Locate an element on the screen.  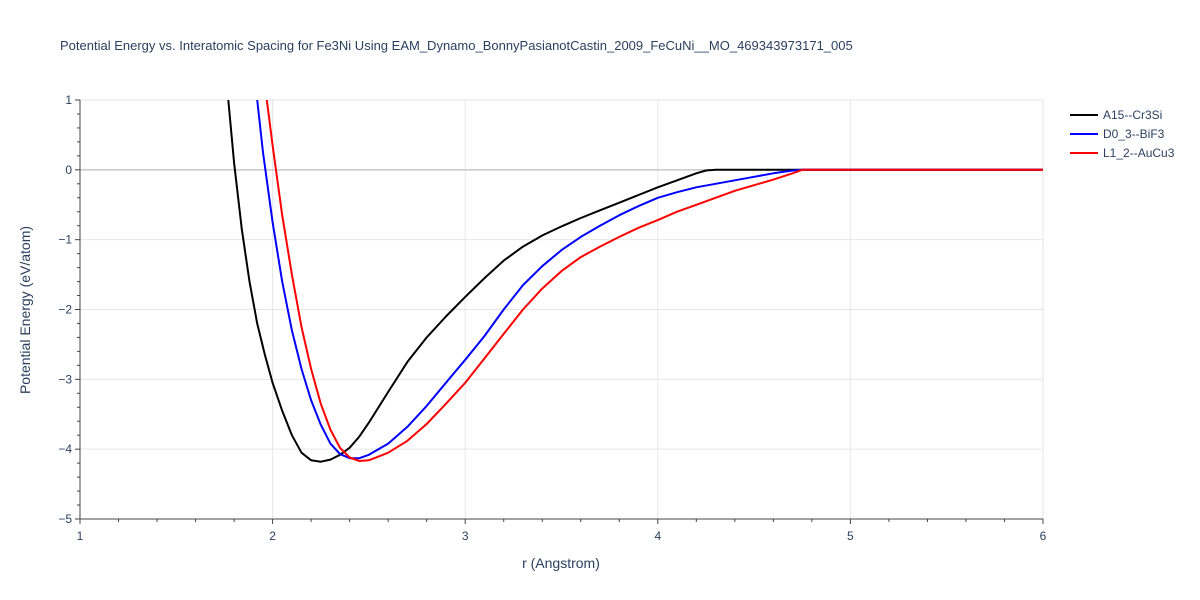
legend-label: A15--Cr3Si is located at coordinates (1132, 115).